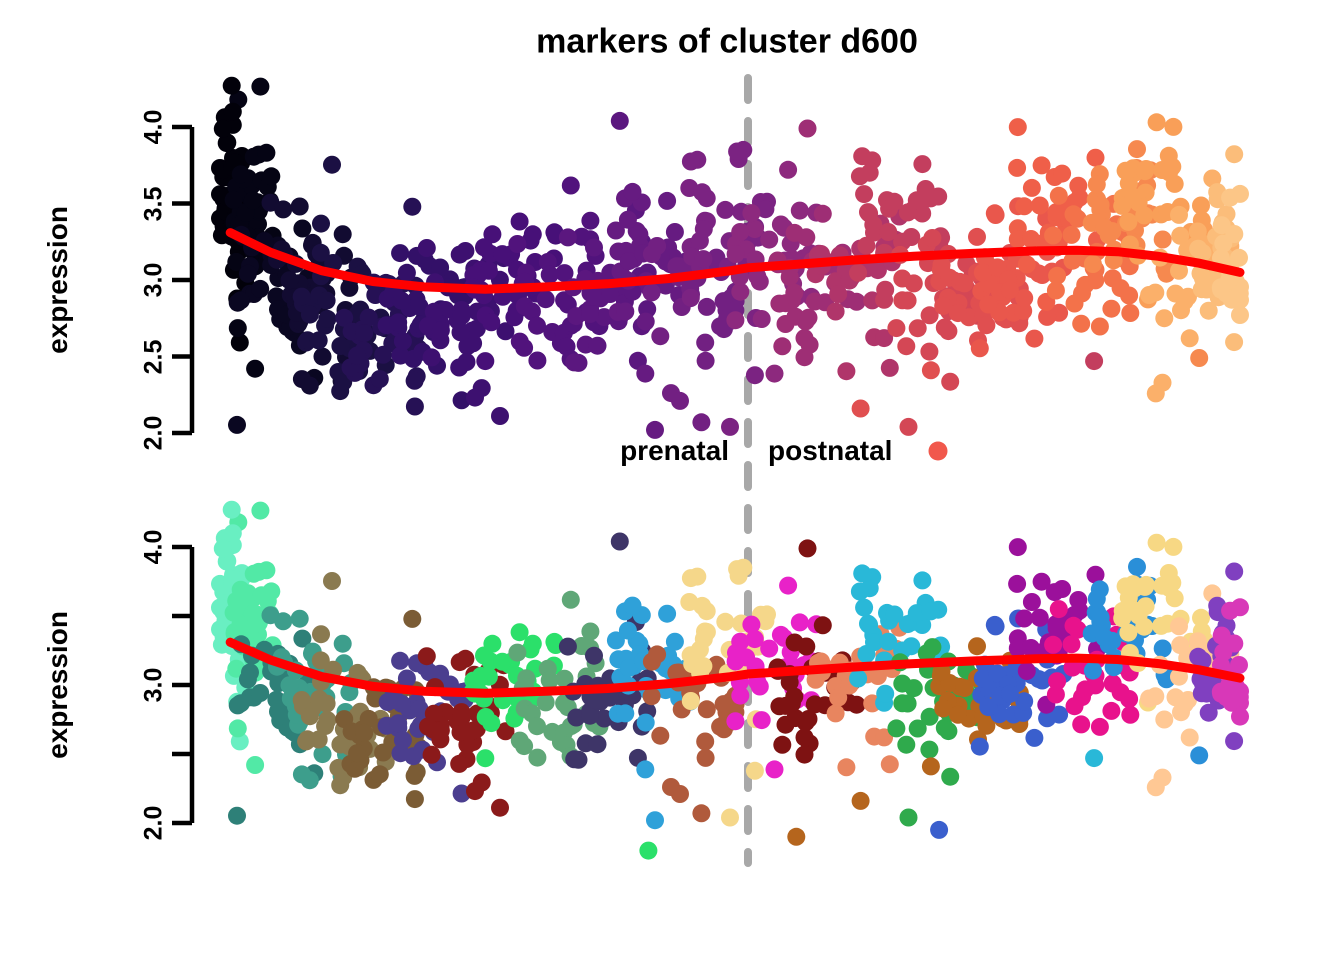  I want to click on donor-palette-y-axis, so click(183, 685).